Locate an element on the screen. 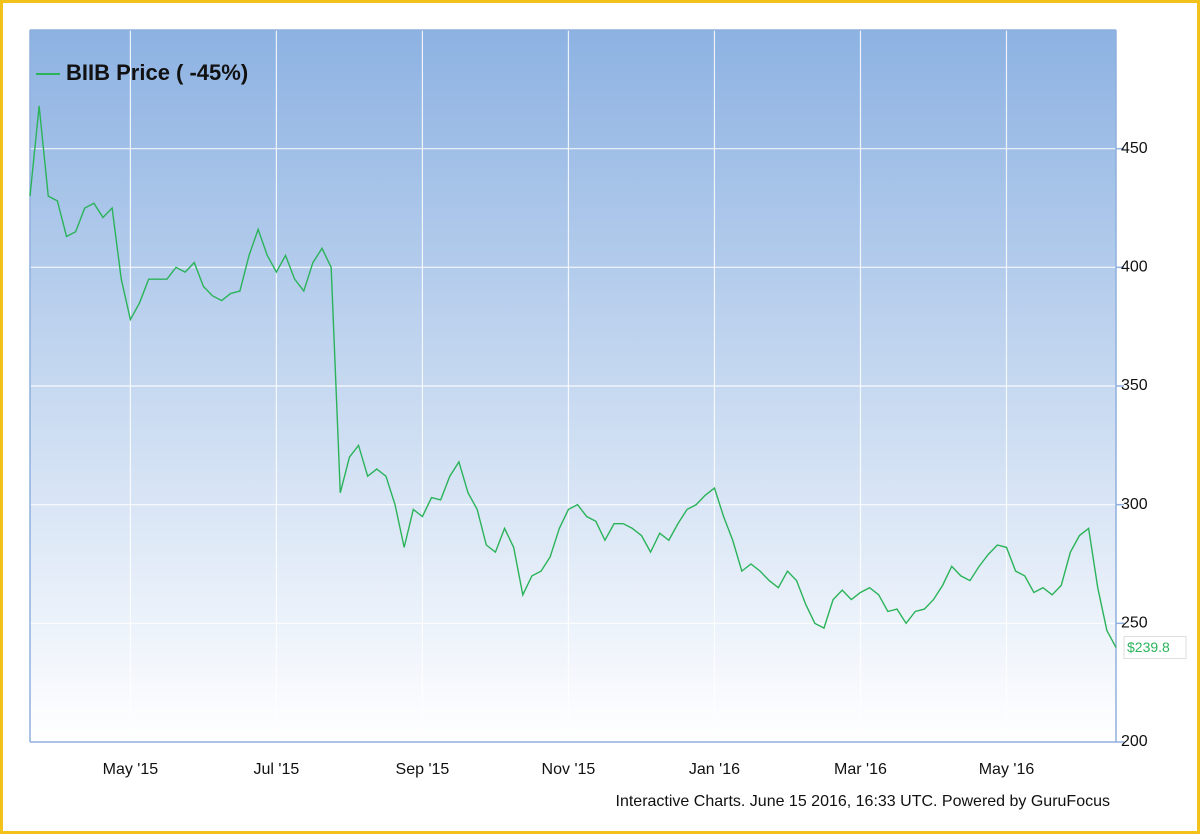  x-tick-label: Jan '16 is located at coordinates (714, 769).